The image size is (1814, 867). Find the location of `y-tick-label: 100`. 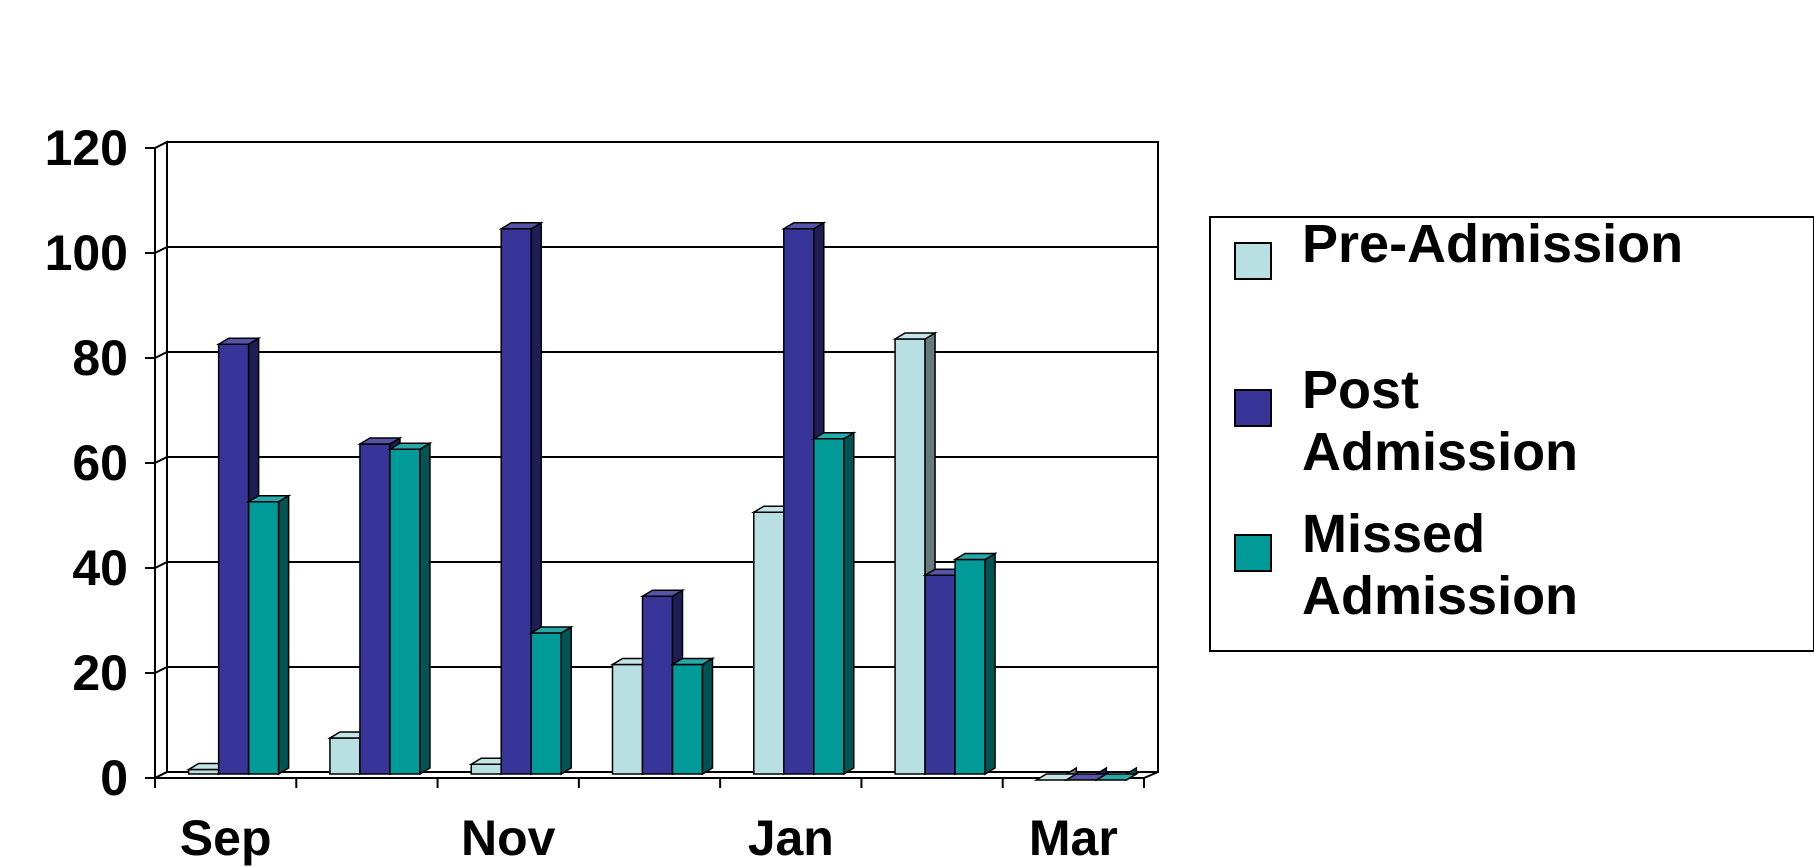

y-tick-label: 100 is located at coordinates (86, 253).